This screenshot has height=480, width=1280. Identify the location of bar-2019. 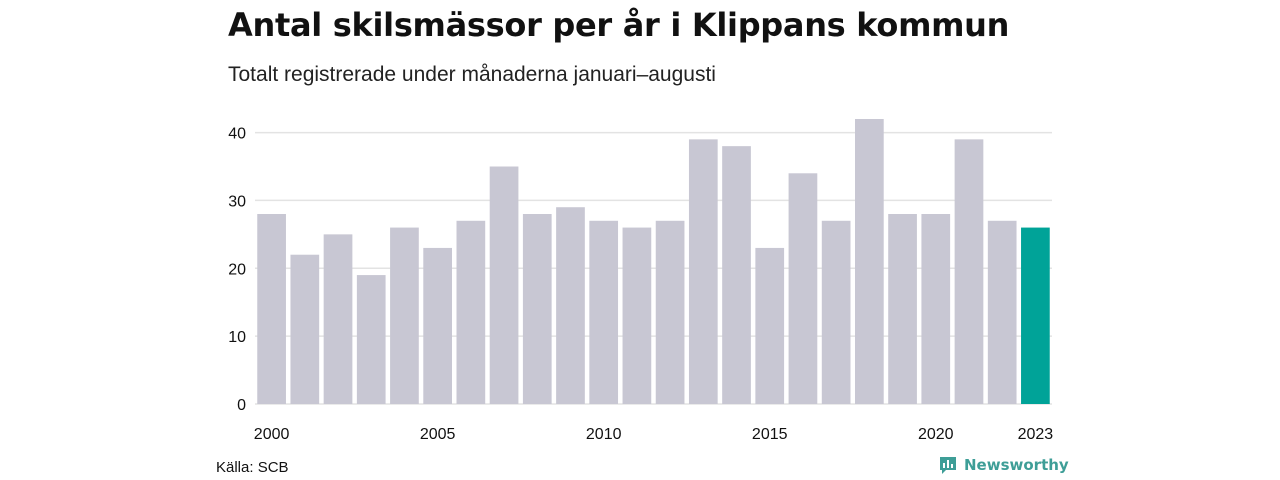
(902, 309).